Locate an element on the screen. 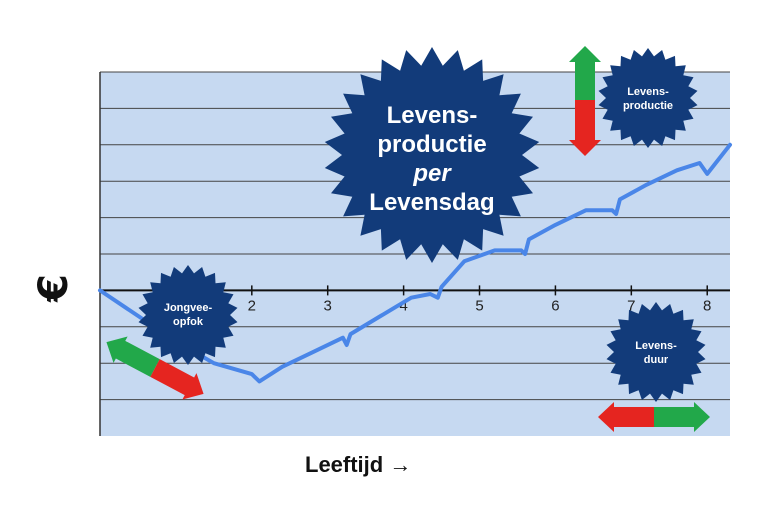 The width and height of the screenshot is (770, 513). center-badge-text: Levens-productie per Levensdag is located at coordinates (431, 159).